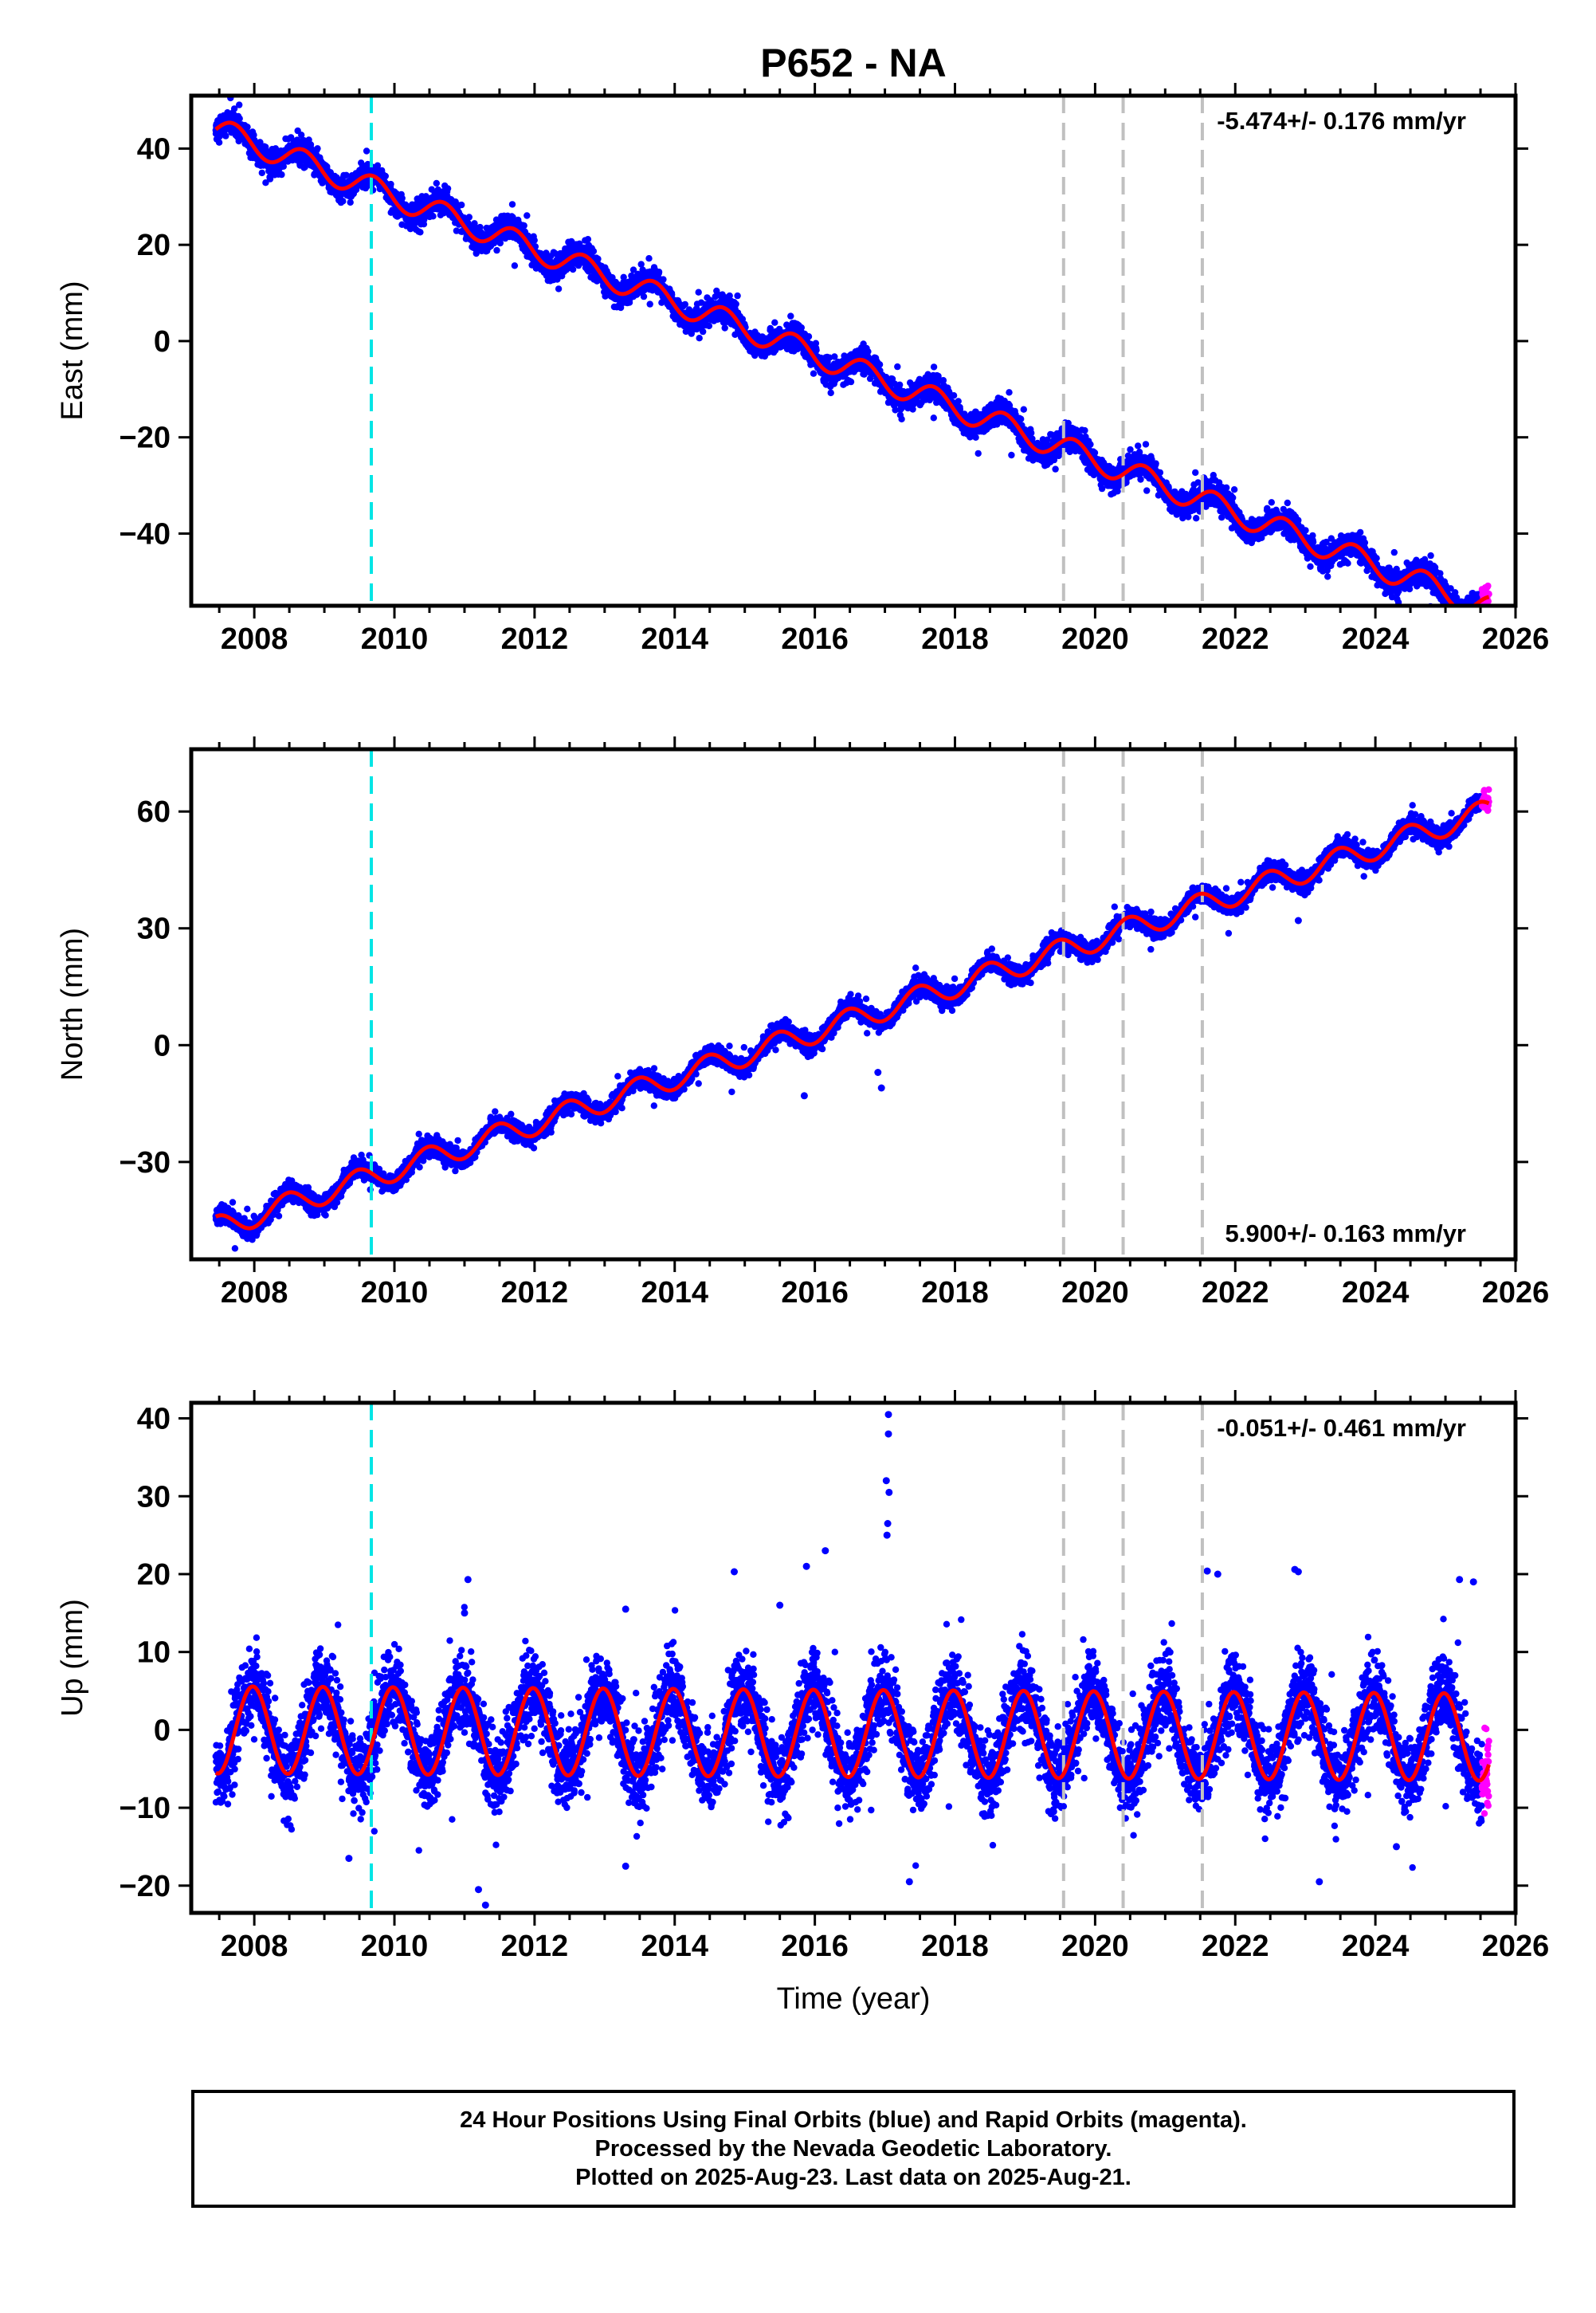 Image resolution: width=1596 pixels, height=2313 pixels. What do you see at coordinates (853, 63) in the screenshot?
I see `chart-title: P652 - NA` at bounding box center [853, 63].